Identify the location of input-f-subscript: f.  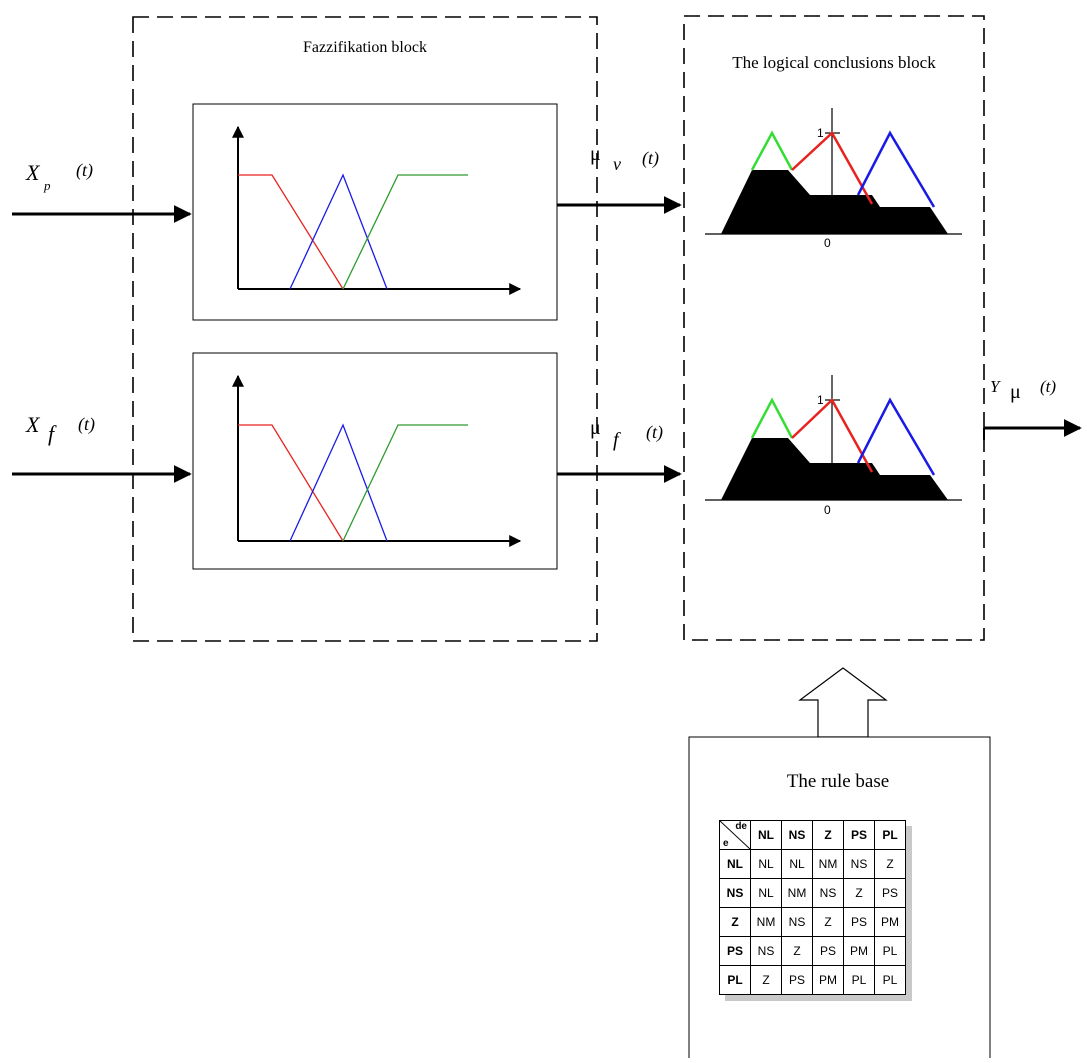
(52, 433).